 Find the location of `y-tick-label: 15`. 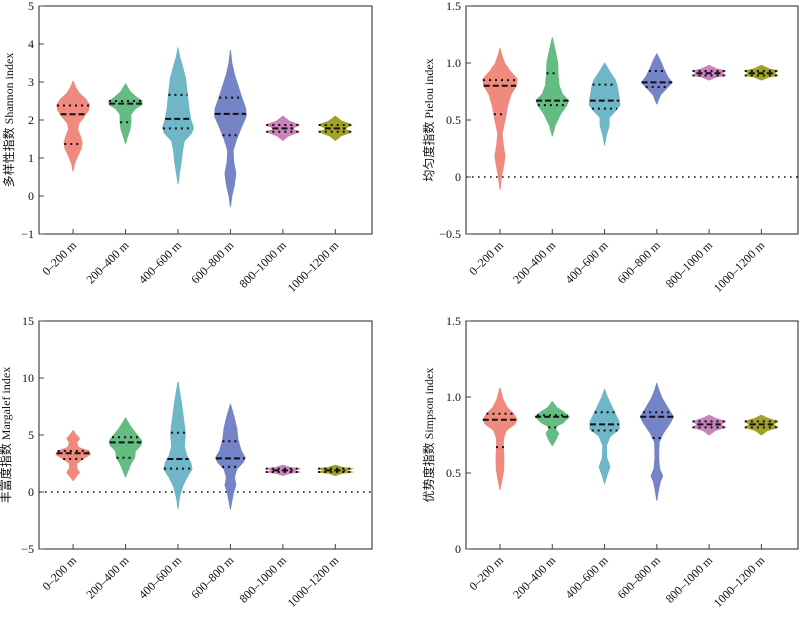

y-tick-label: 15 is located at coordinates (28, 321).